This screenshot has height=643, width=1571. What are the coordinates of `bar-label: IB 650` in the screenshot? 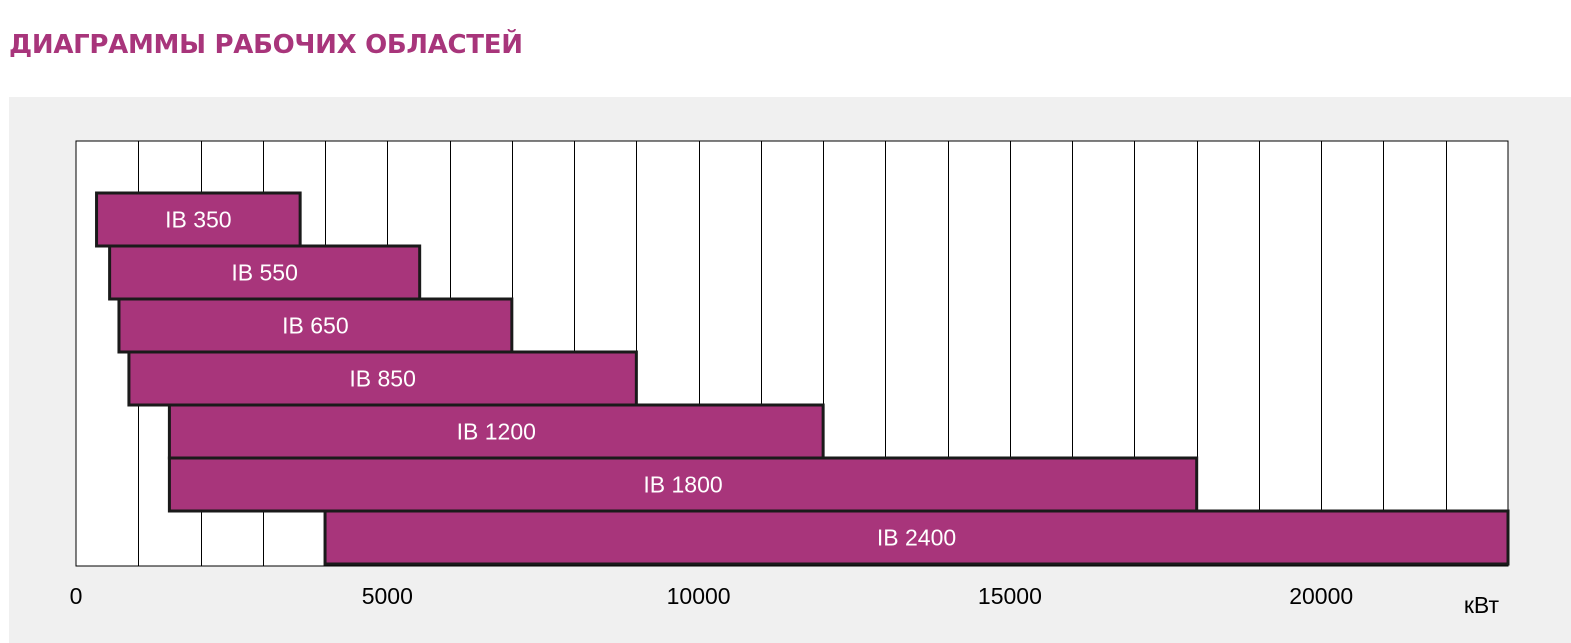 It's located at (315, 326).